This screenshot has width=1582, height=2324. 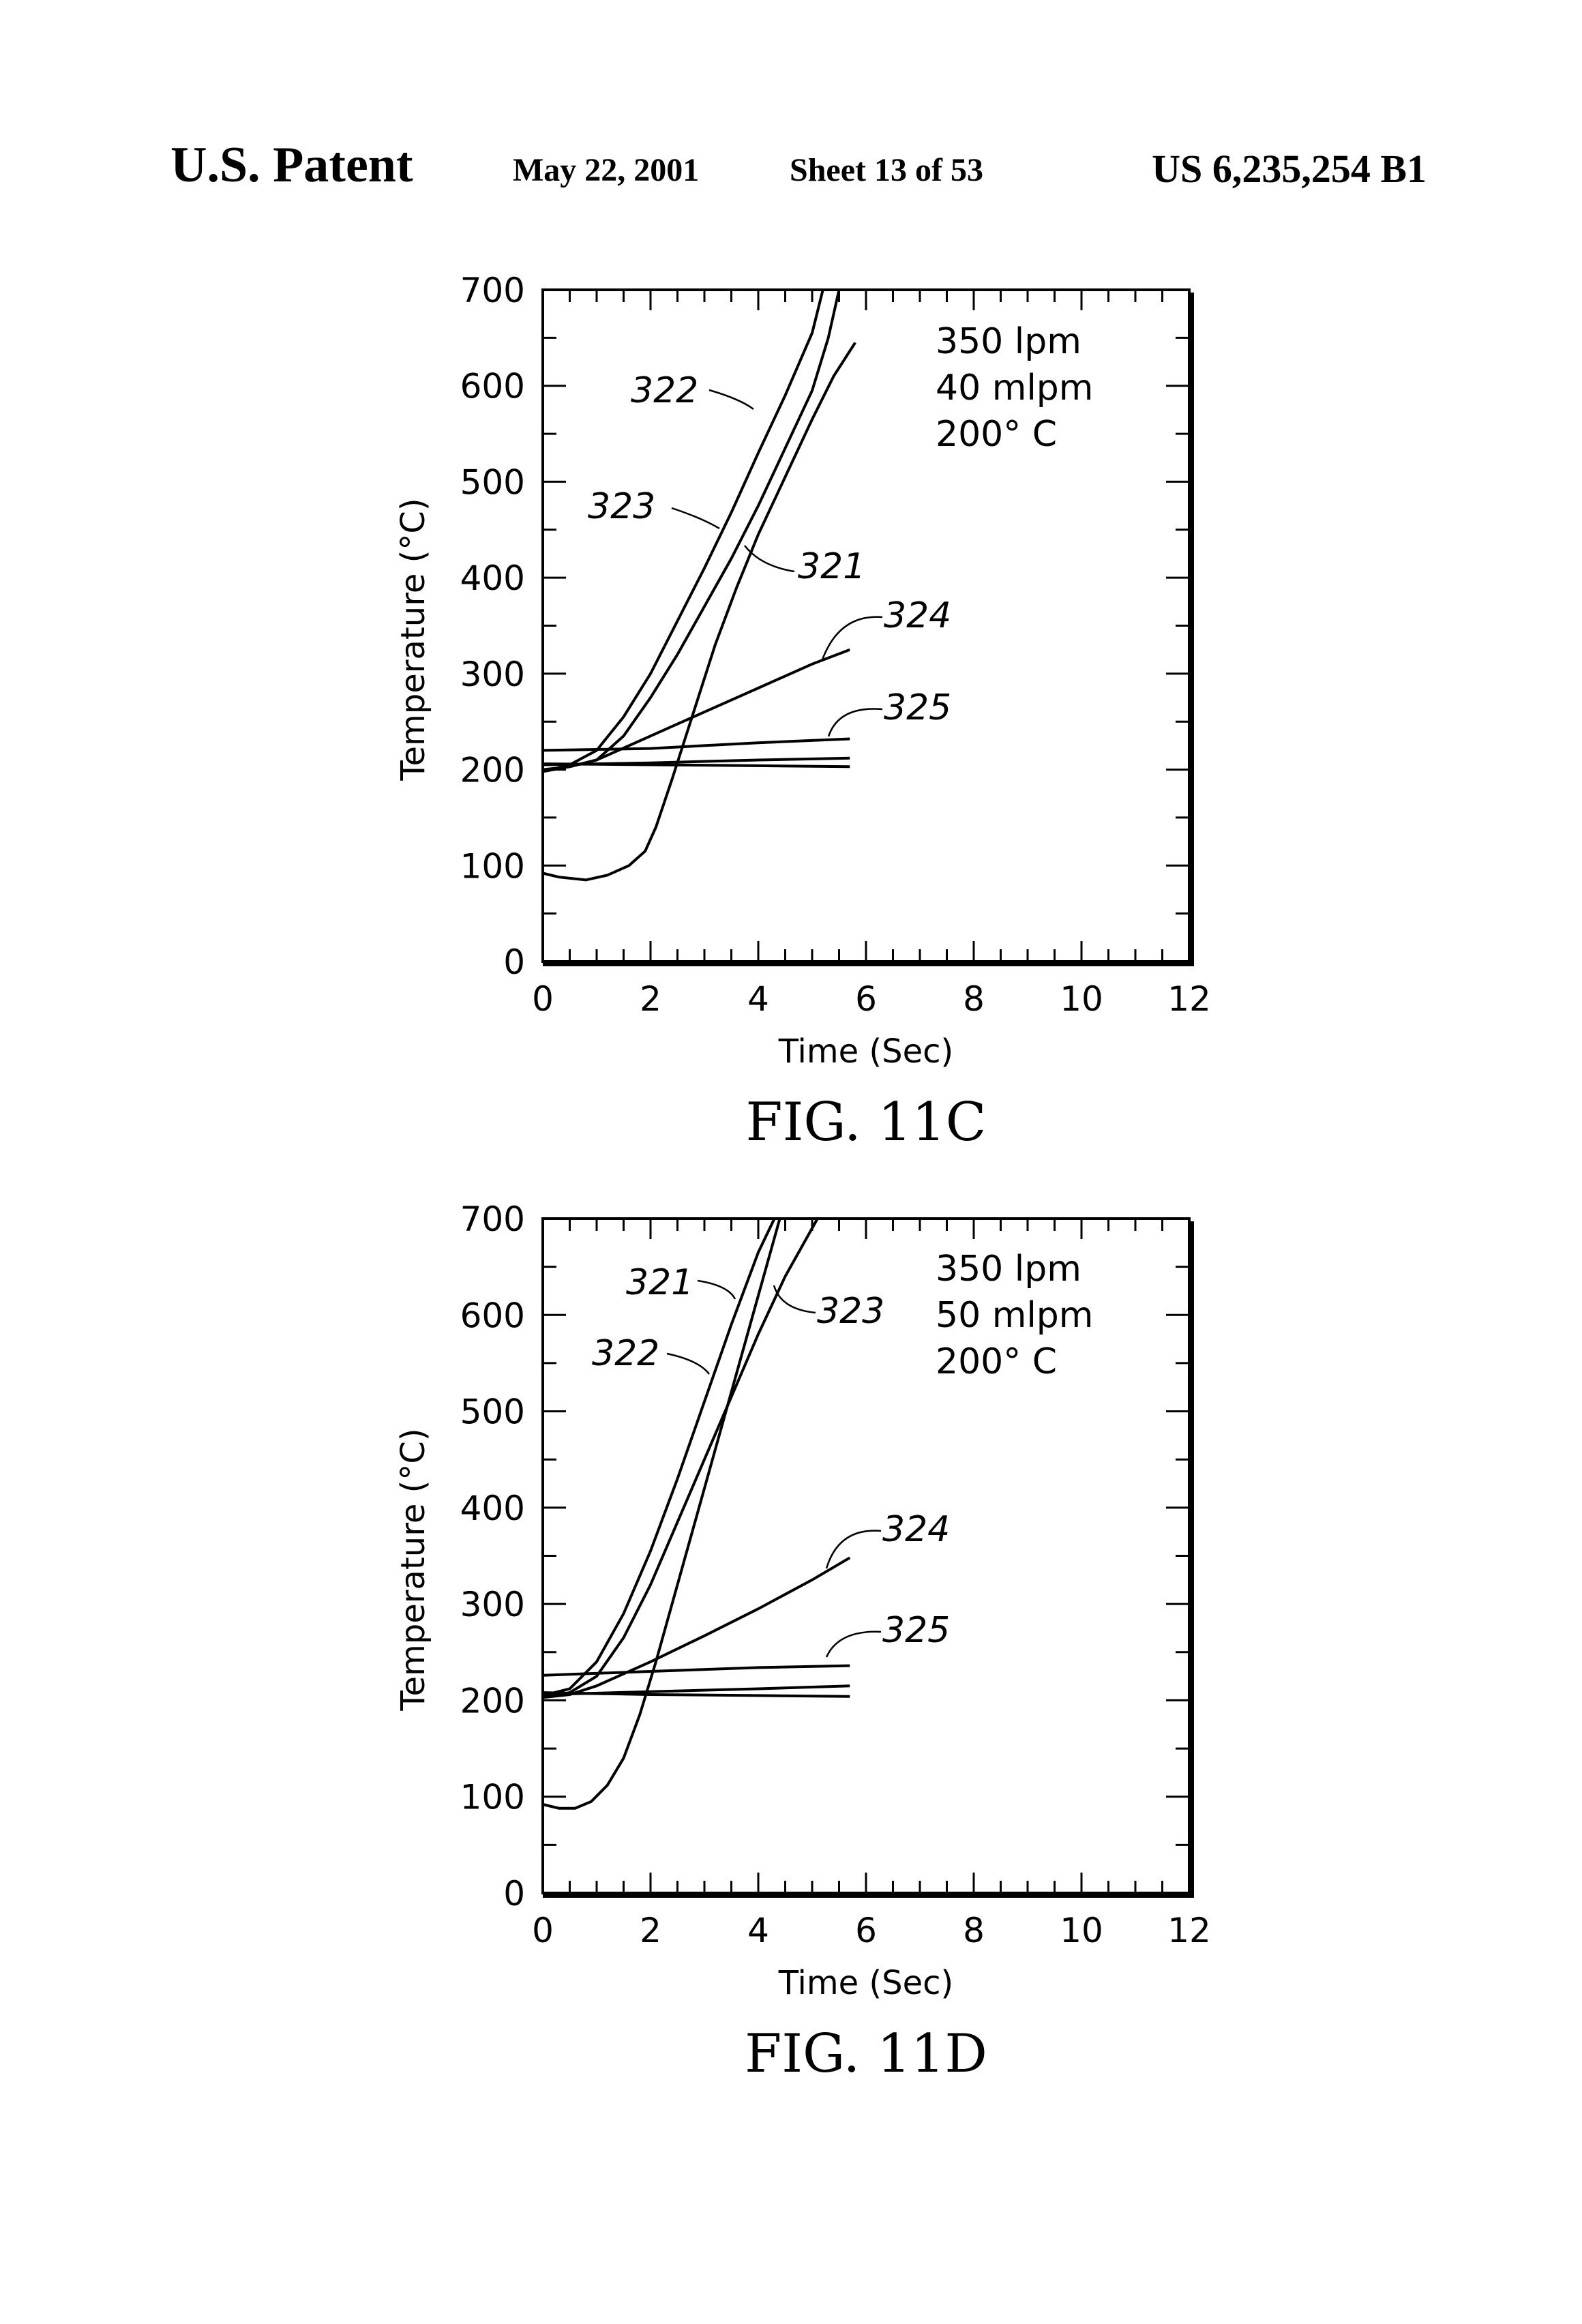 What do you see at coordinates (1289, 169) in the screenshot?
I see `patent-number: US 6,235,254 B1` at bounding box center [1289, 169].